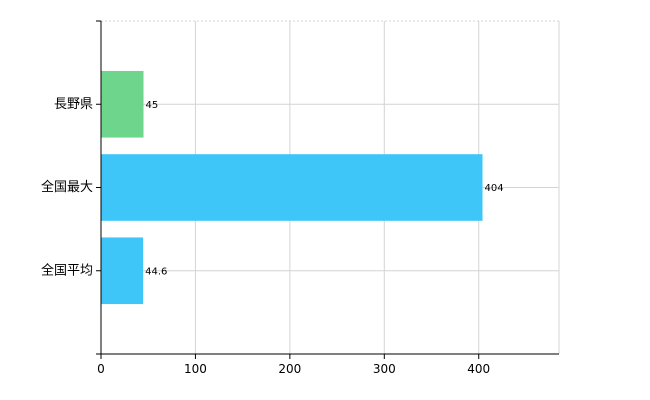  I want to click on category-label-0: 長野県, so click(73, 104).